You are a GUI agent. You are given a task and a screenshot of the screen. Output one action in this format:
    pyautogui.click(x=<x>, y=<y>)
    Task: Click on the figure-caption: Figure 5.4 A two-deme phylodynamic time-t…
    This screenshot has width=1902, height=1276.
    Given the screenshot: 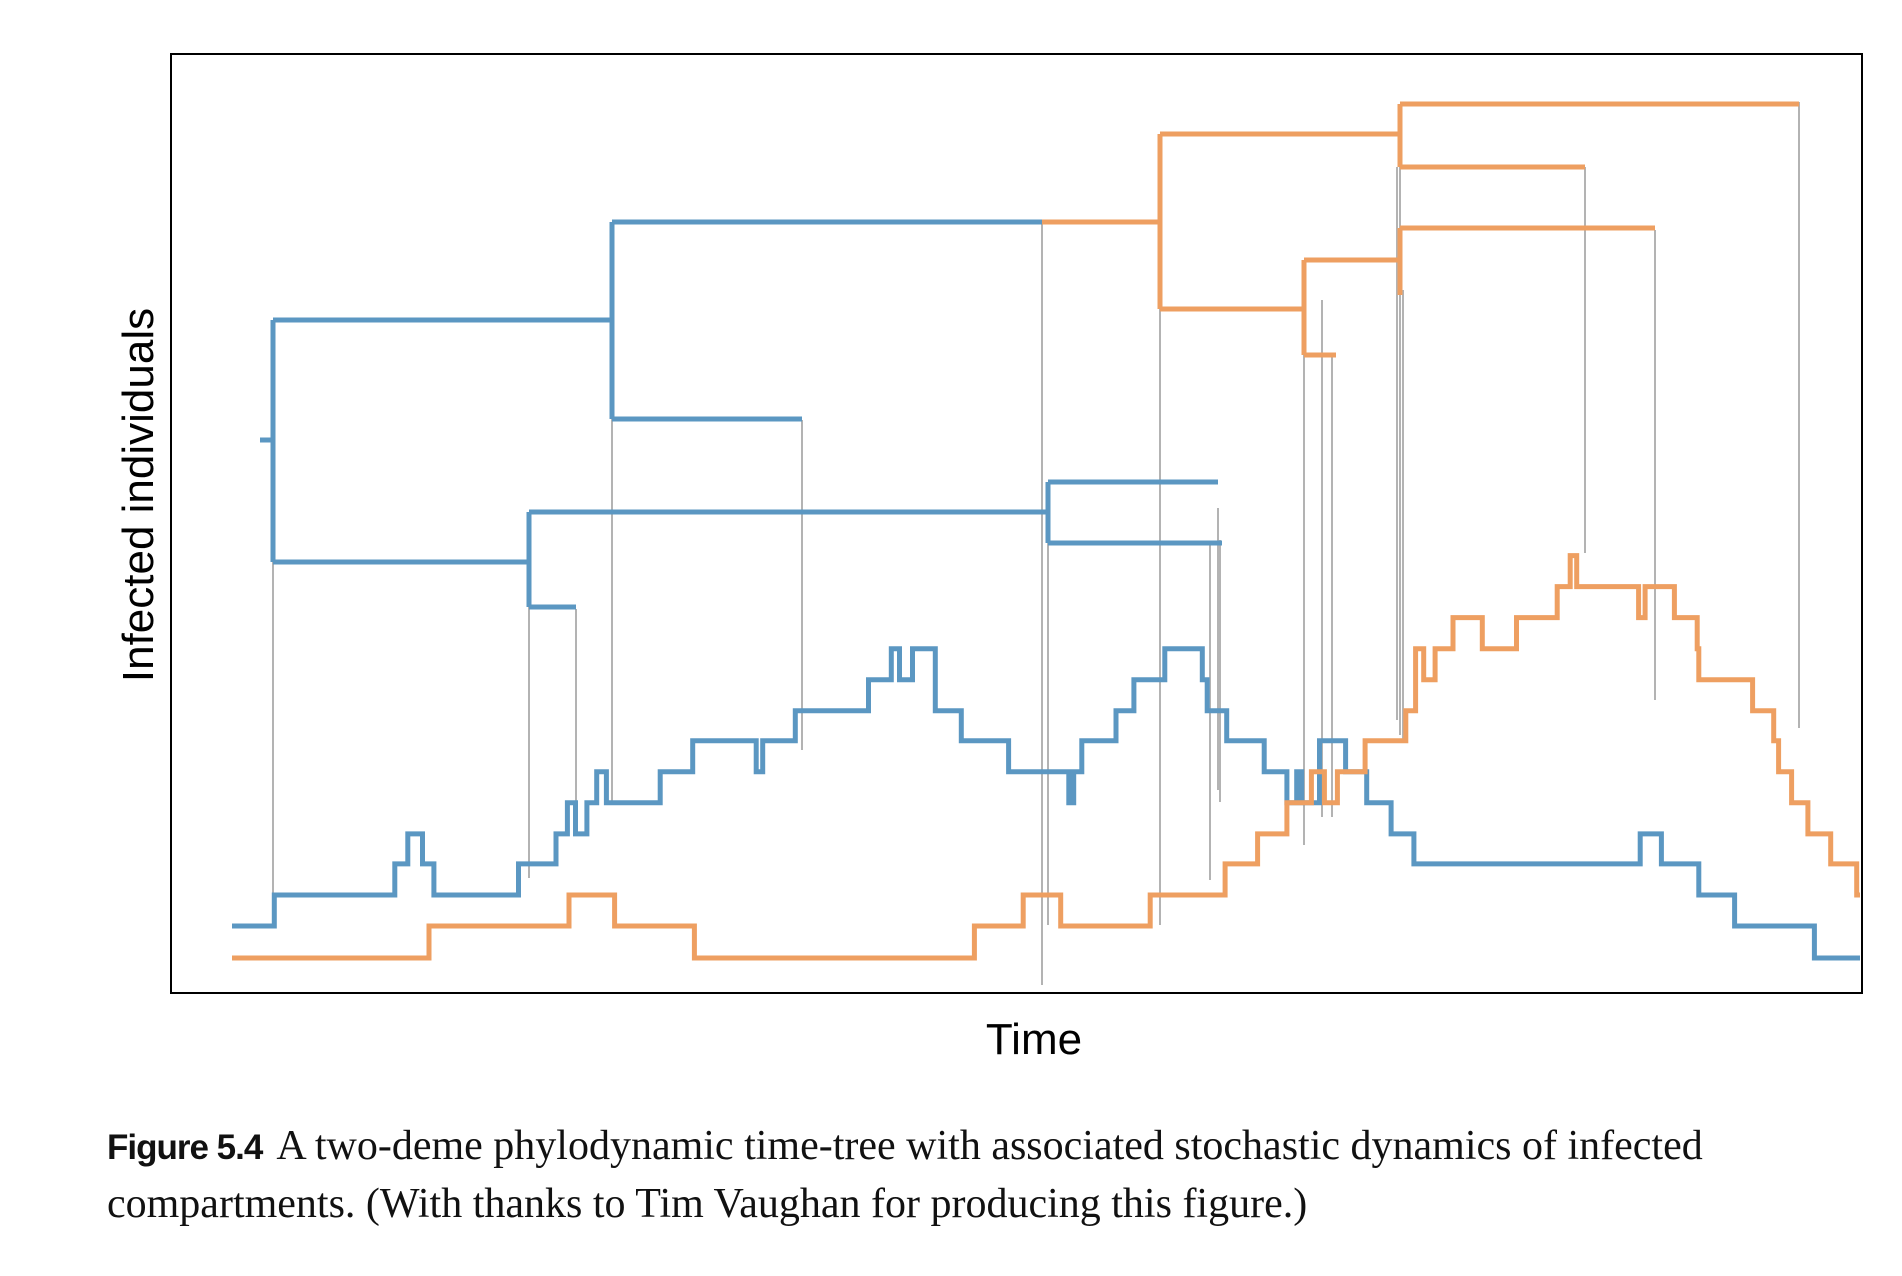 What is the action you would take?
    pyautogui.click(x=987, y=1175)
    